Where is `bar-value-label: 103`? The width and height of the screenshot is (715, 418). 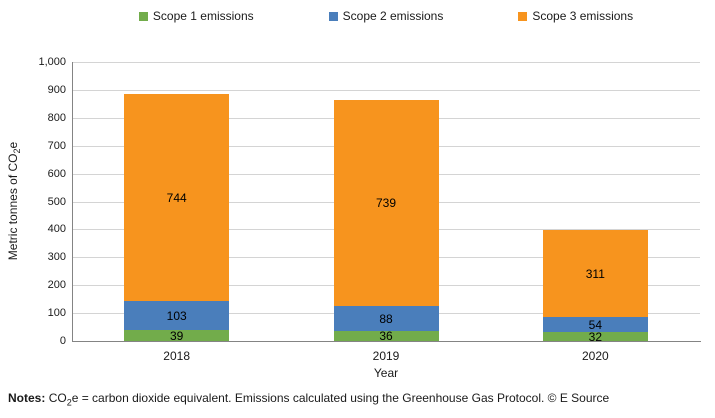
bar-value-label: 103 is located at coordinates (176, 315).